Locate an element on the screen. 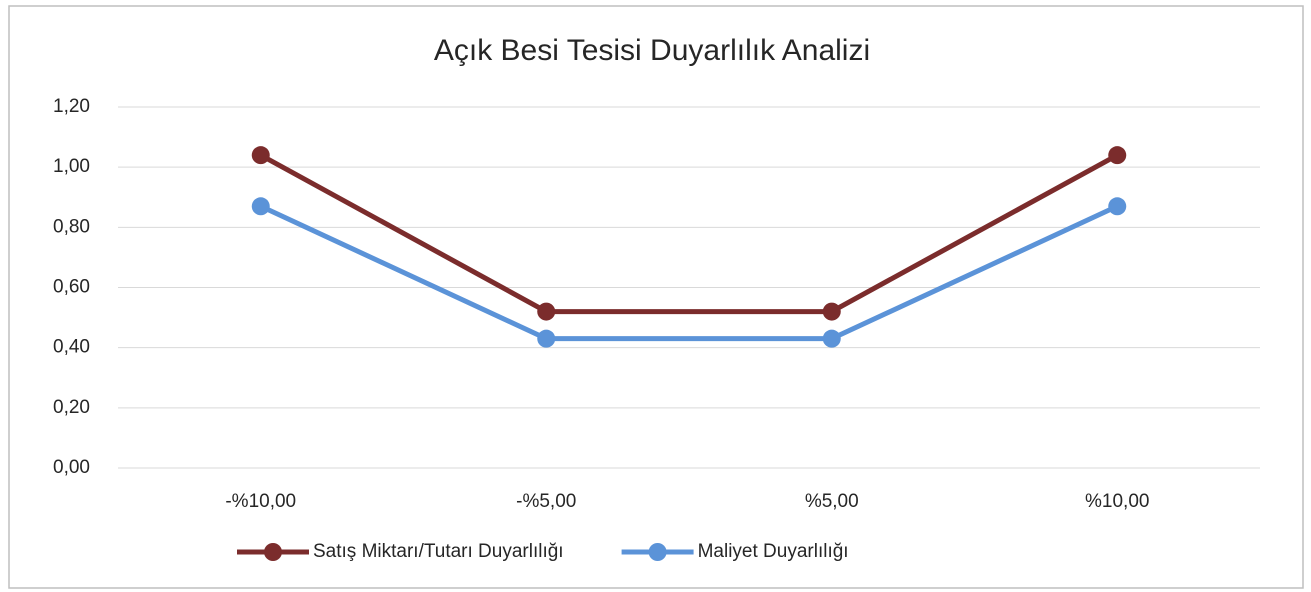 The height and width of the screenshot is (592, 1311). x-tick-label: -%10,00 is located at coordinates (260, 501).